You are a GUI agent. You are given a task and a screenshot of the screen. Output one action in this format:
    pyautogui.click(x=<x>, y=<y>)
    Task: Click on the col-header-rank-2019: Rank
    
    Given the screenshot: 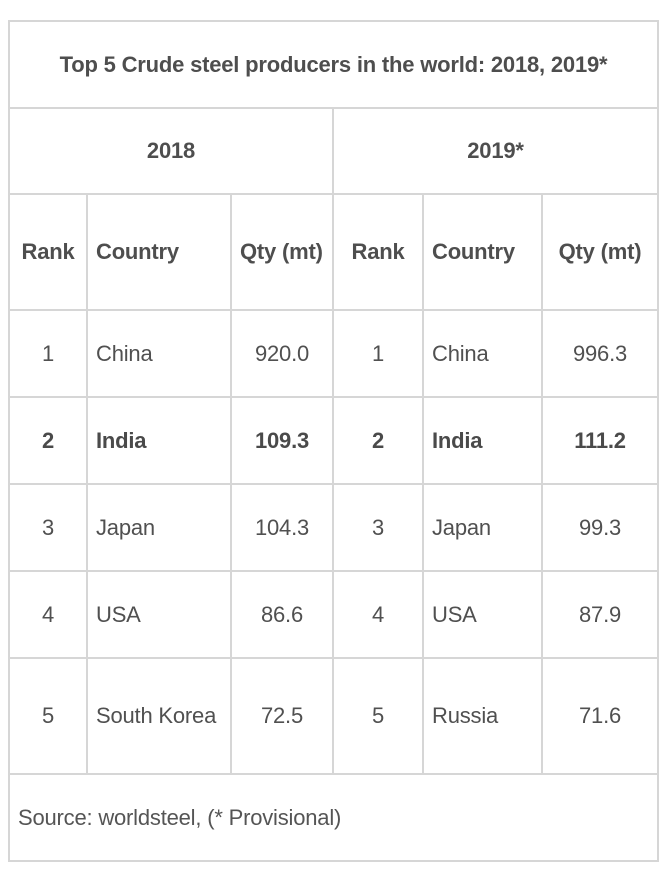 What is the action you would take?
    pyautogui.click(x=378, y=252)
    